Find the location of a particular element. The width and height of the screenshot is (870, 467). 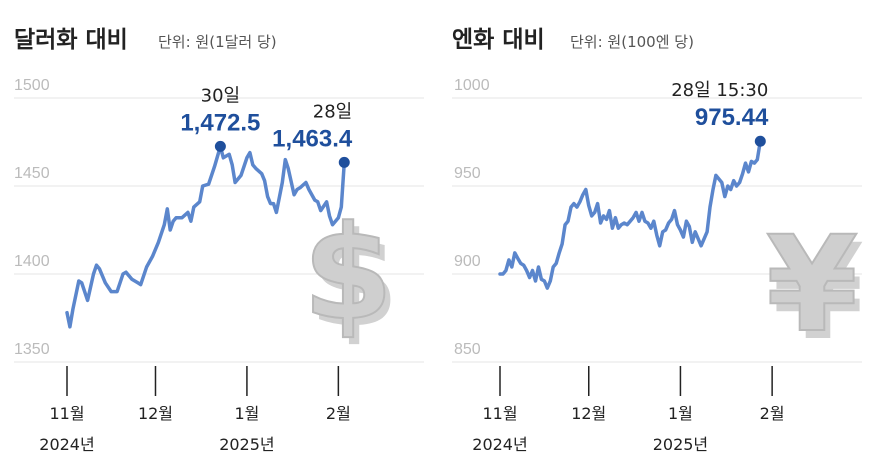

dollar-chart-unit: 단위: 원(1달러 당) is located at coordinates (217, 42).